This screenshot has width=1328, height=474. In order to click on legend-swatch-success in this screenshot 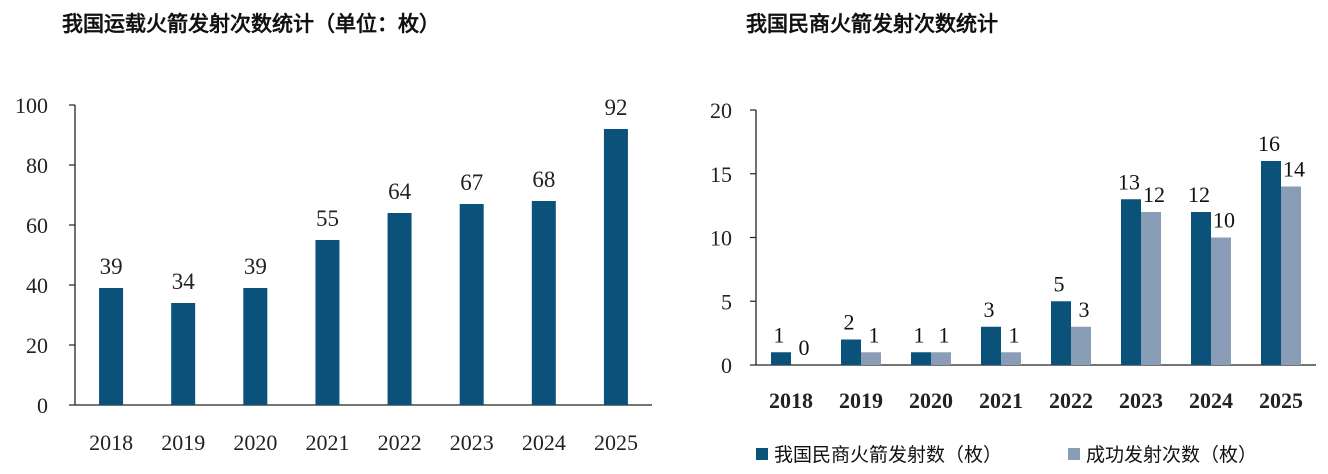, I will do `click(1074, 454)`.